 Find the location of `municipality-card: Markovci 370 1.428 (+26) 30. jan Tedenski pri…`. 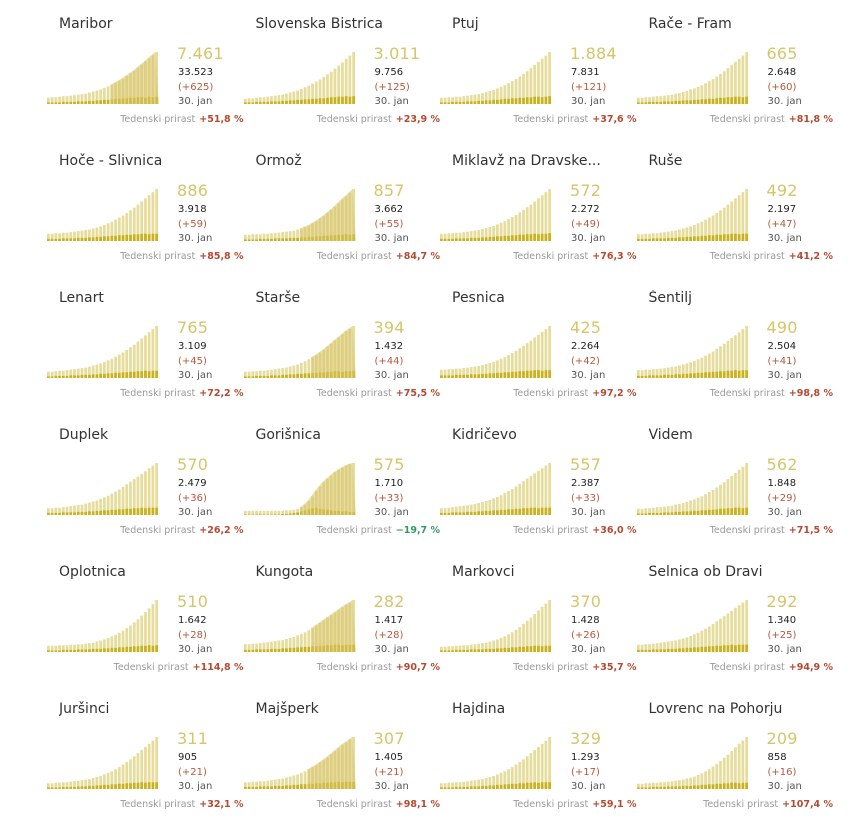

municipality-card: Markovci 370 1.428 (+26) 30. jan Tedenski pri… is located at coordinates (538, 626).